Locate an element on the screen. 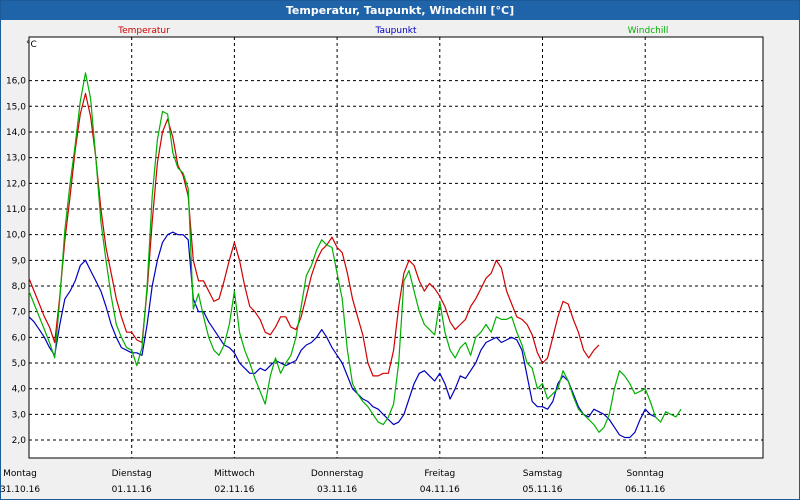 This screenshot has height=500, width=800. x-tick-day: Montag is located at coordinates (20, 474).